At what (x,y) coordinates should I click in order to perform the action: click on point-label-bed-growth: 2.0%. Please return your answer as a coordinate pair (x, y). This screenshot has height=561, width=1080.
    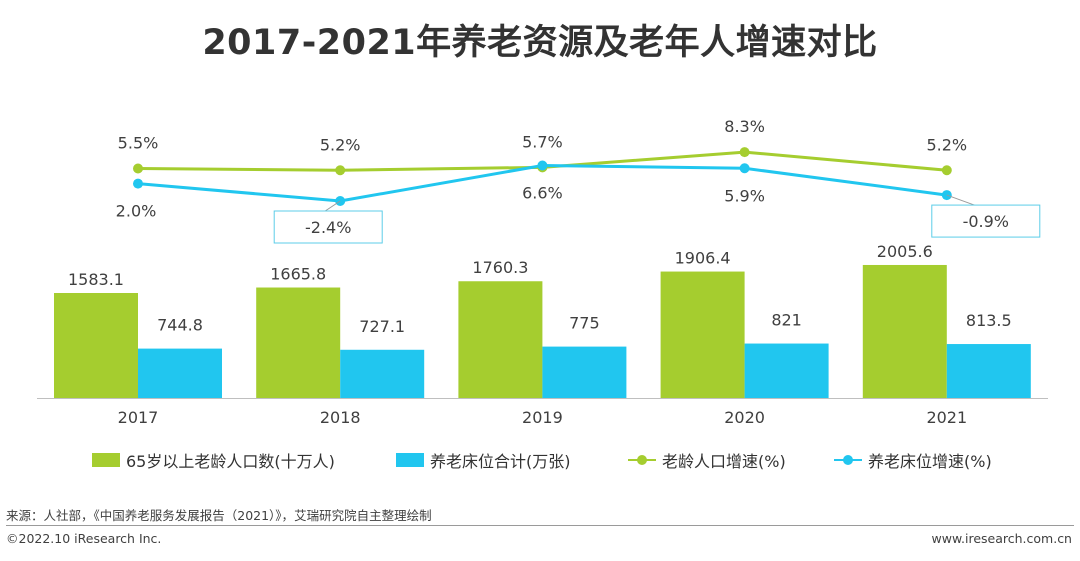
    Looking at the image, I should click on (136, 211).